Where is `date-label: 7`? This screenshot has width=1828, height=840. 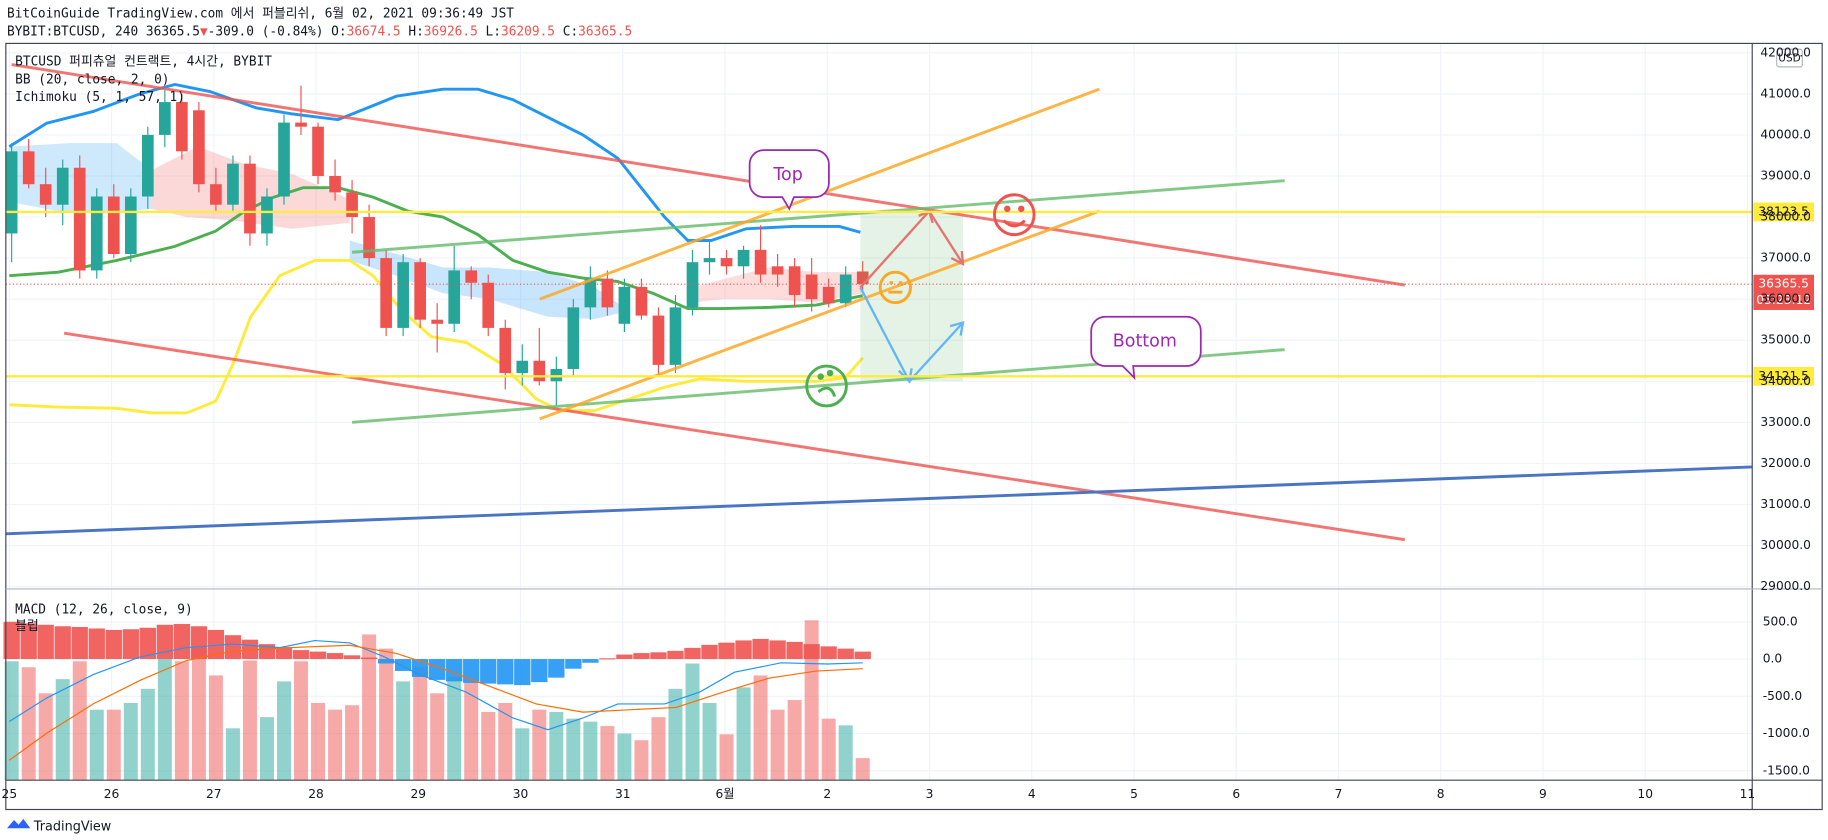 date-label: 7 is located at coordinates (1339, 794).